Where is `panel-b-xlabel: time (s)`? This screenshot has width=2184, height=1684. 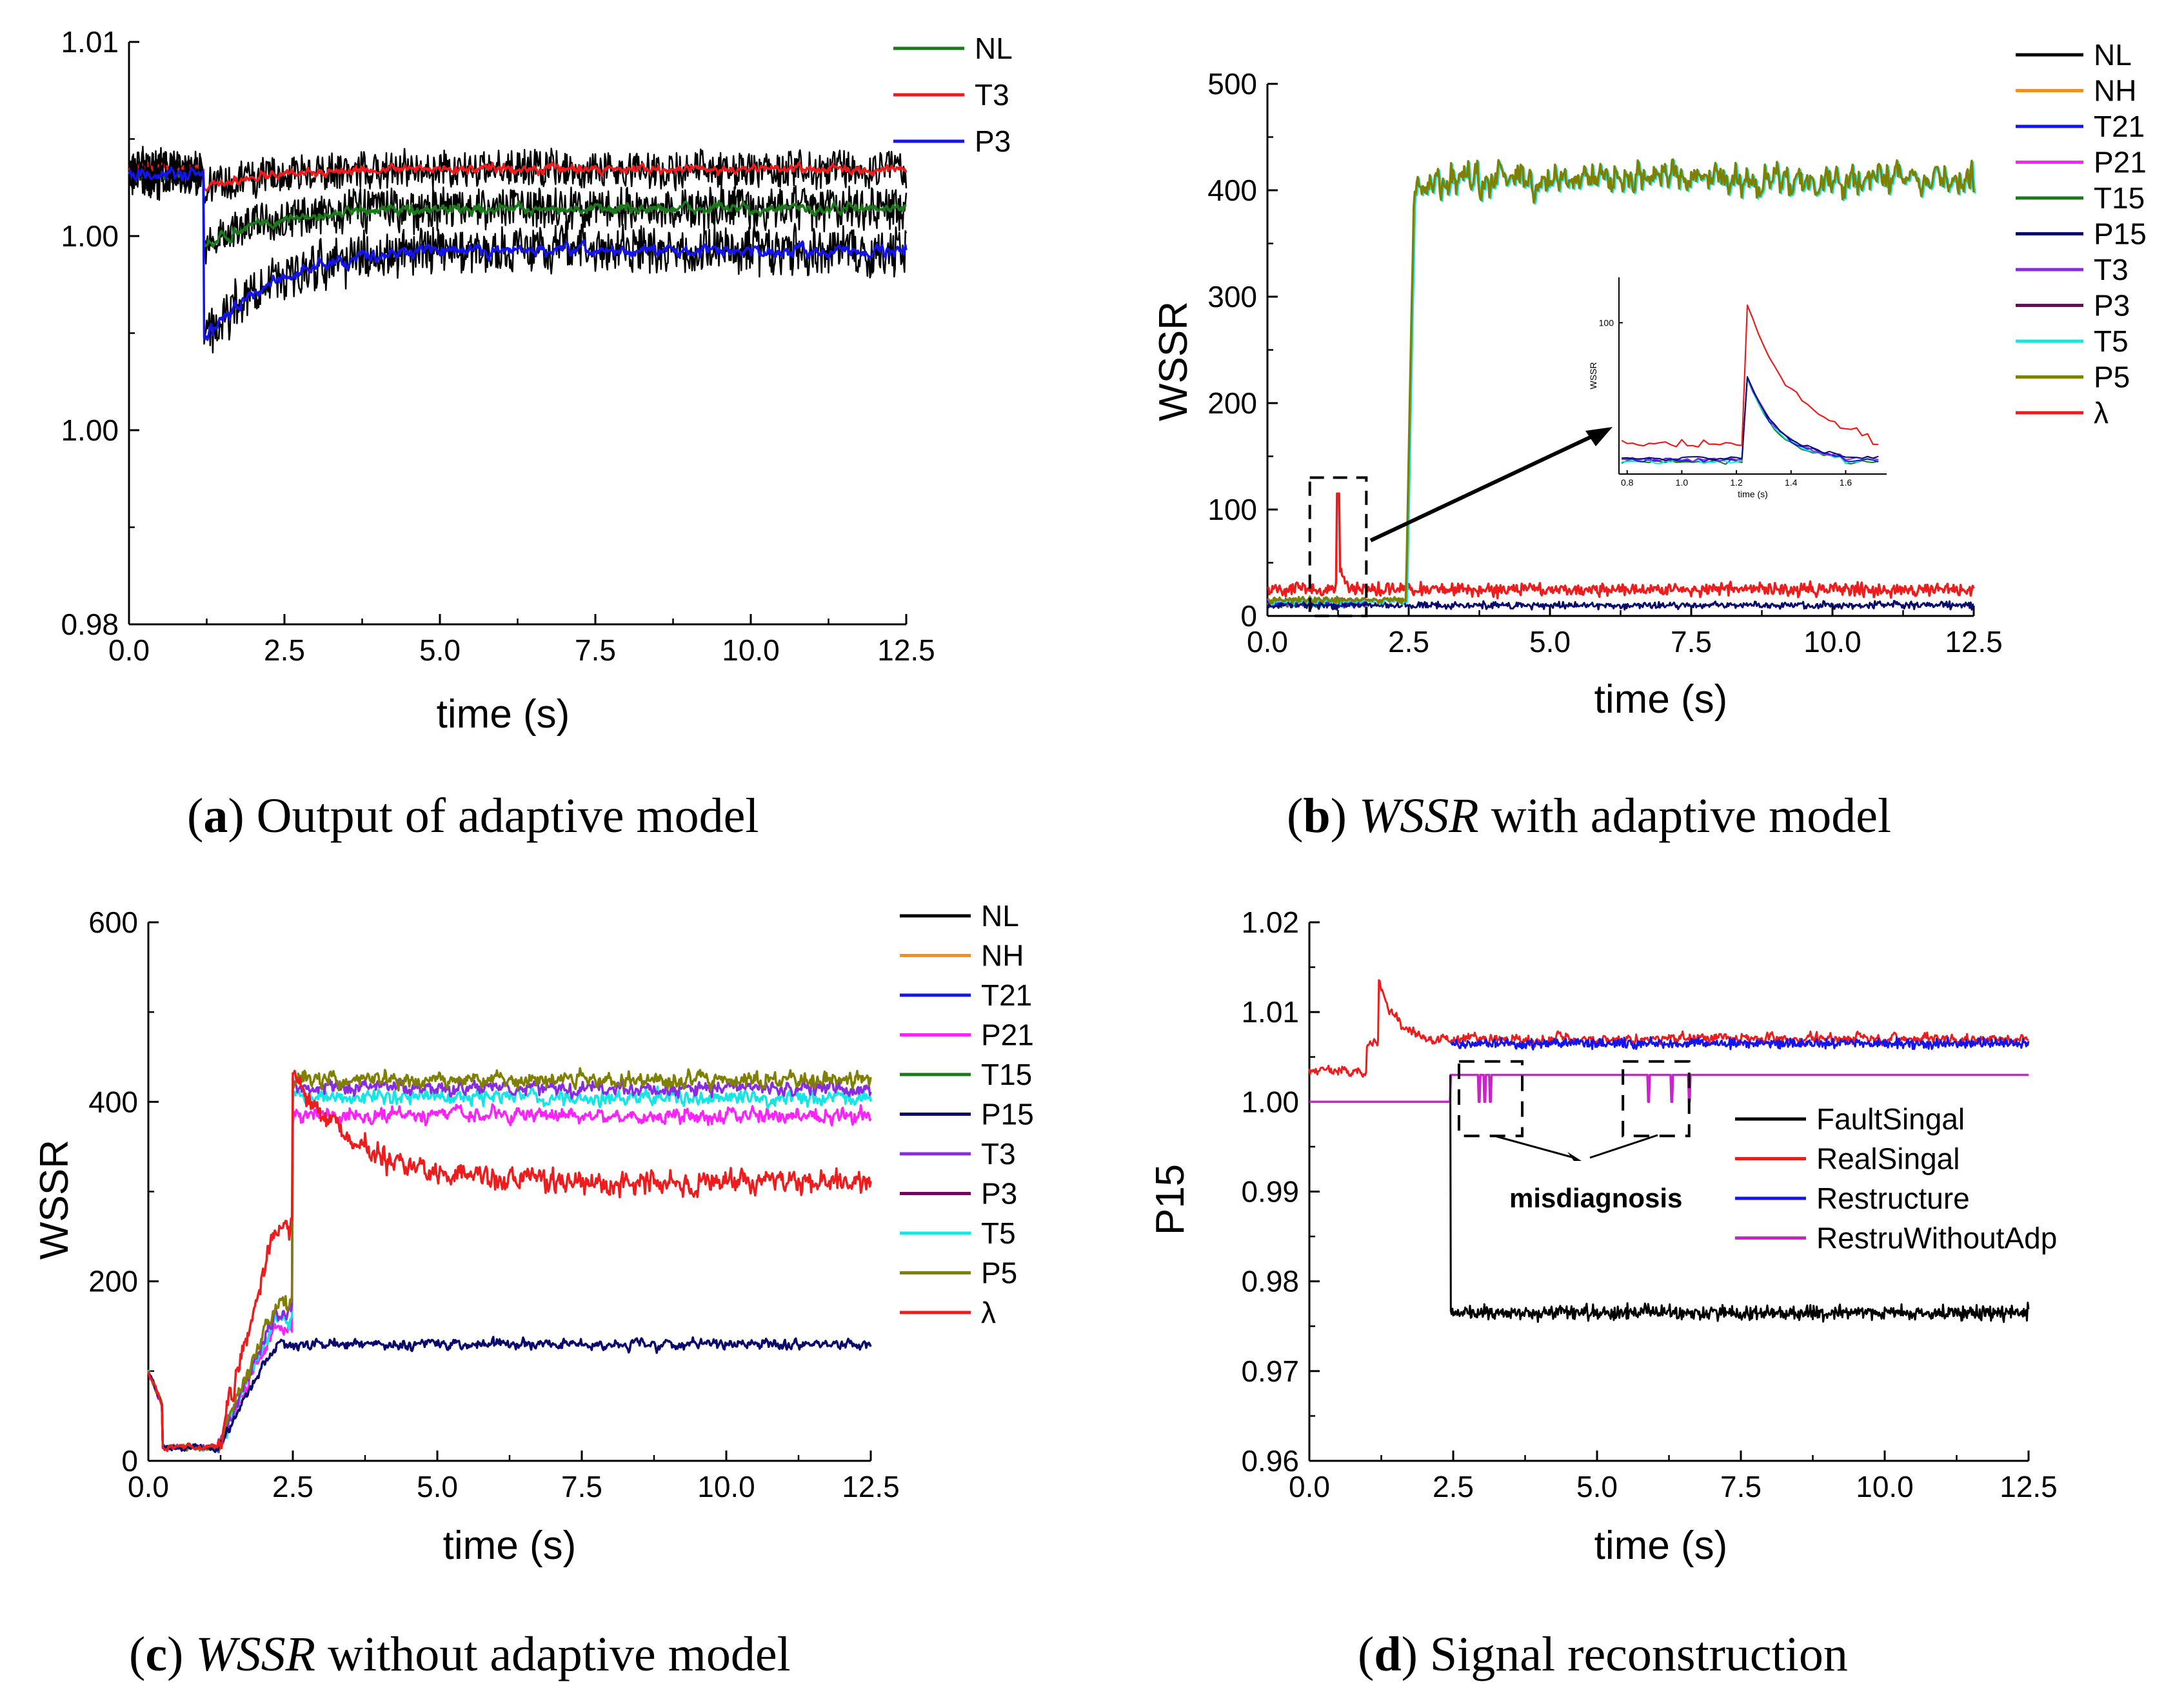 panel-b-xlabel: time (s) is located at coordinates (1661, 699).